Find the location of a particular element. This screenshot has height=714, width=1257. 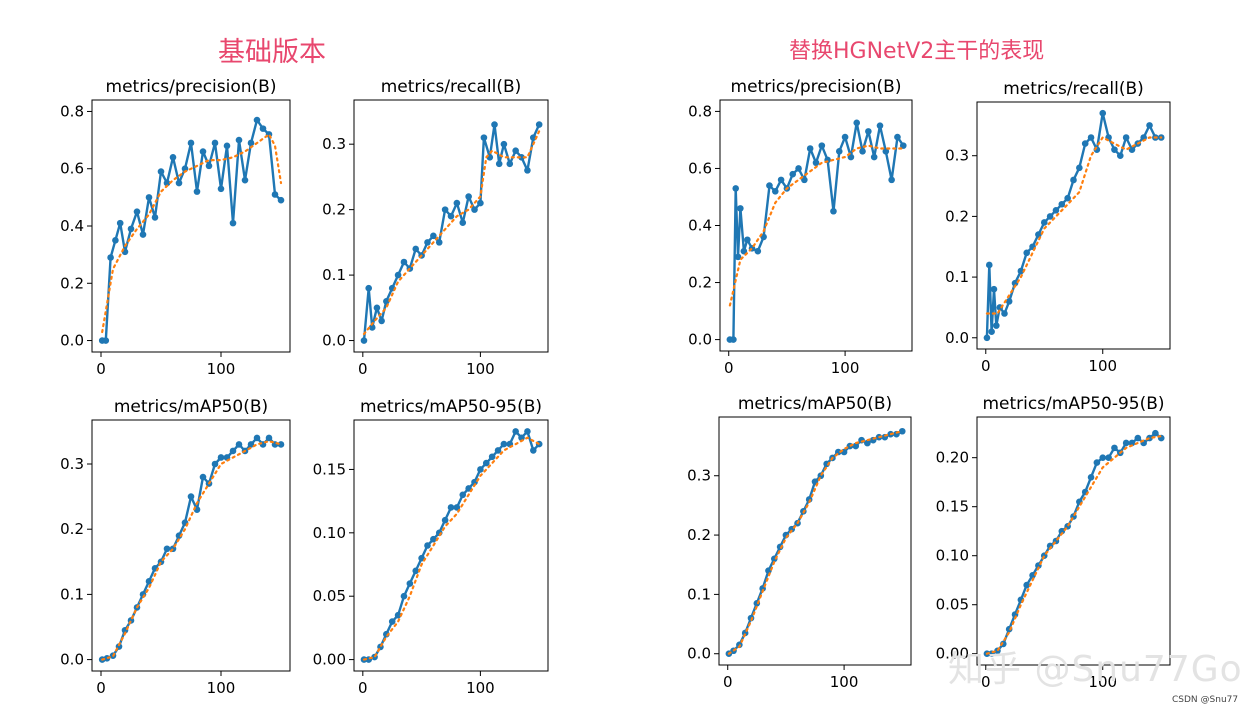

y-tick-label: 0.00 is located at coordinates (952, 654).